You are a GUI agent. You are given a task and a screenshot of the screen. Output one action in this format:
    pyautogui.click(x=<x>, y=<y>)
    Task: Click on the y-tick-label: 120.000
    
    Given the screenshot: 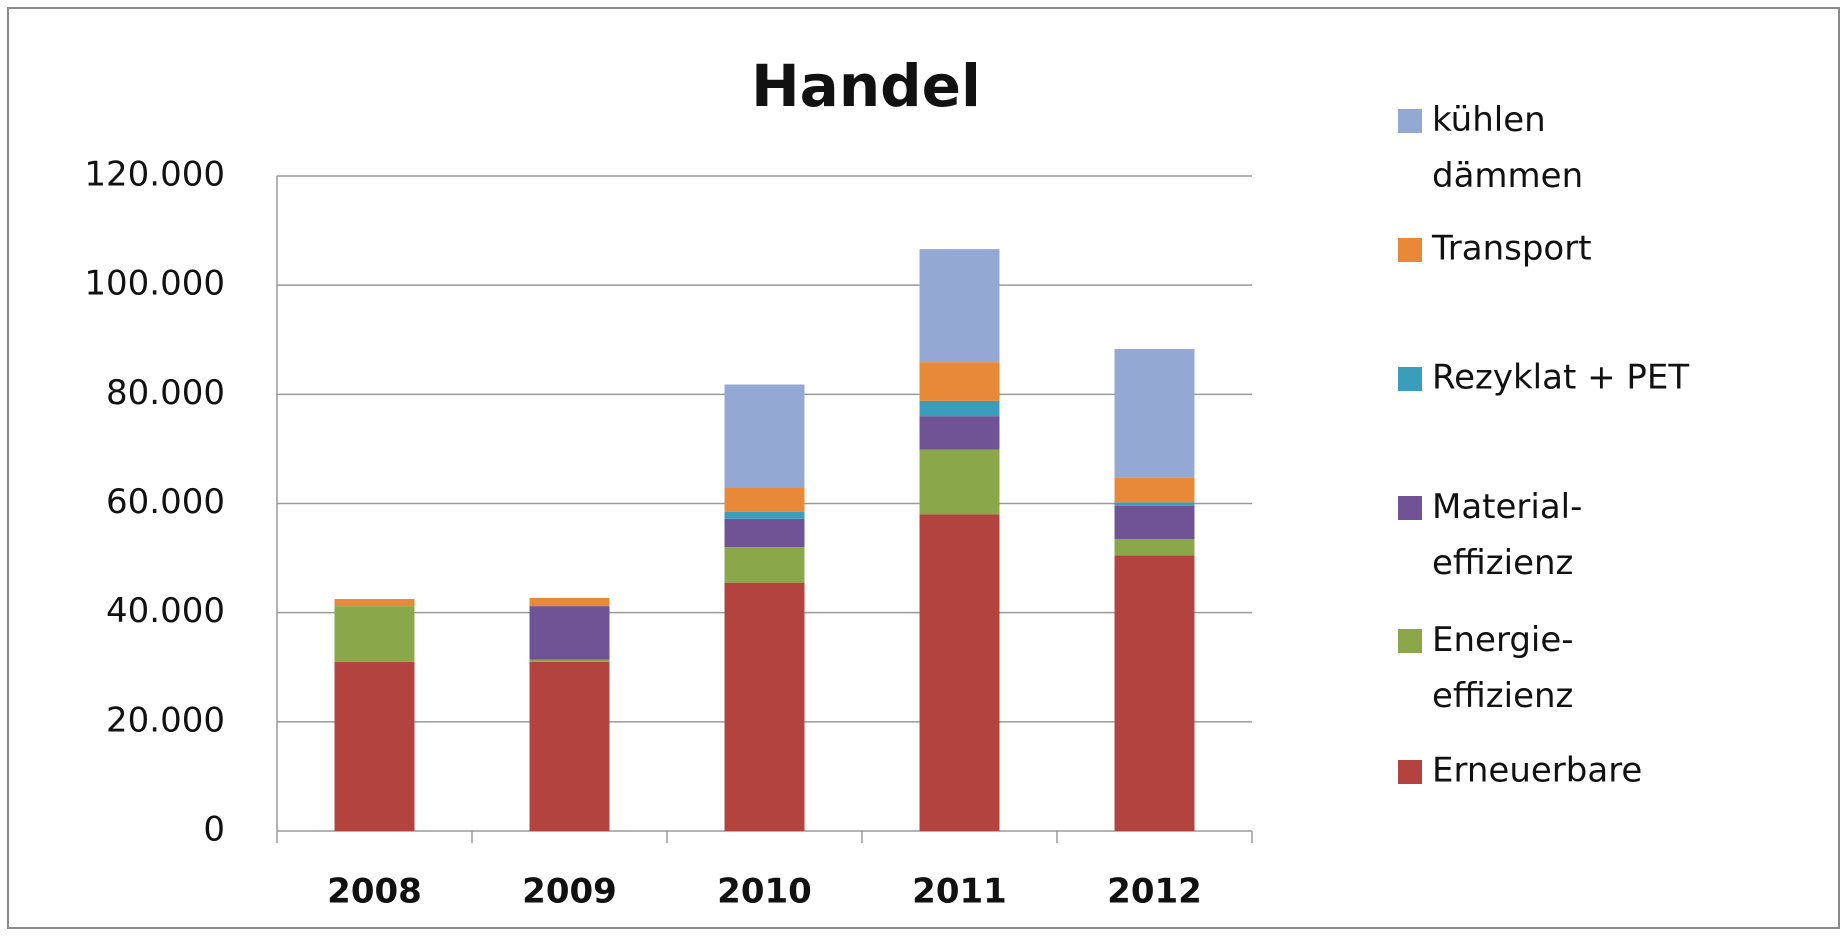 What is the action you would take?
    pyautogui.click(x=154, y=175)
    